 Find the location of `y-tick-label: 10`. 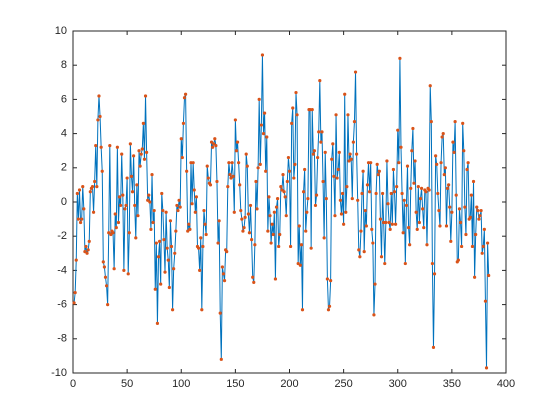

y-tick-label: 10 is located at coordinates (61, 31).